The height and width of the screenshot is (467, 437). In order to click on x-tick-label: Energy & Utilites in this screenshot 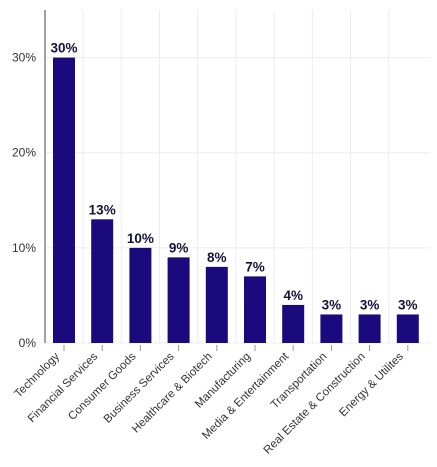, I will do `click(371, 384)`.